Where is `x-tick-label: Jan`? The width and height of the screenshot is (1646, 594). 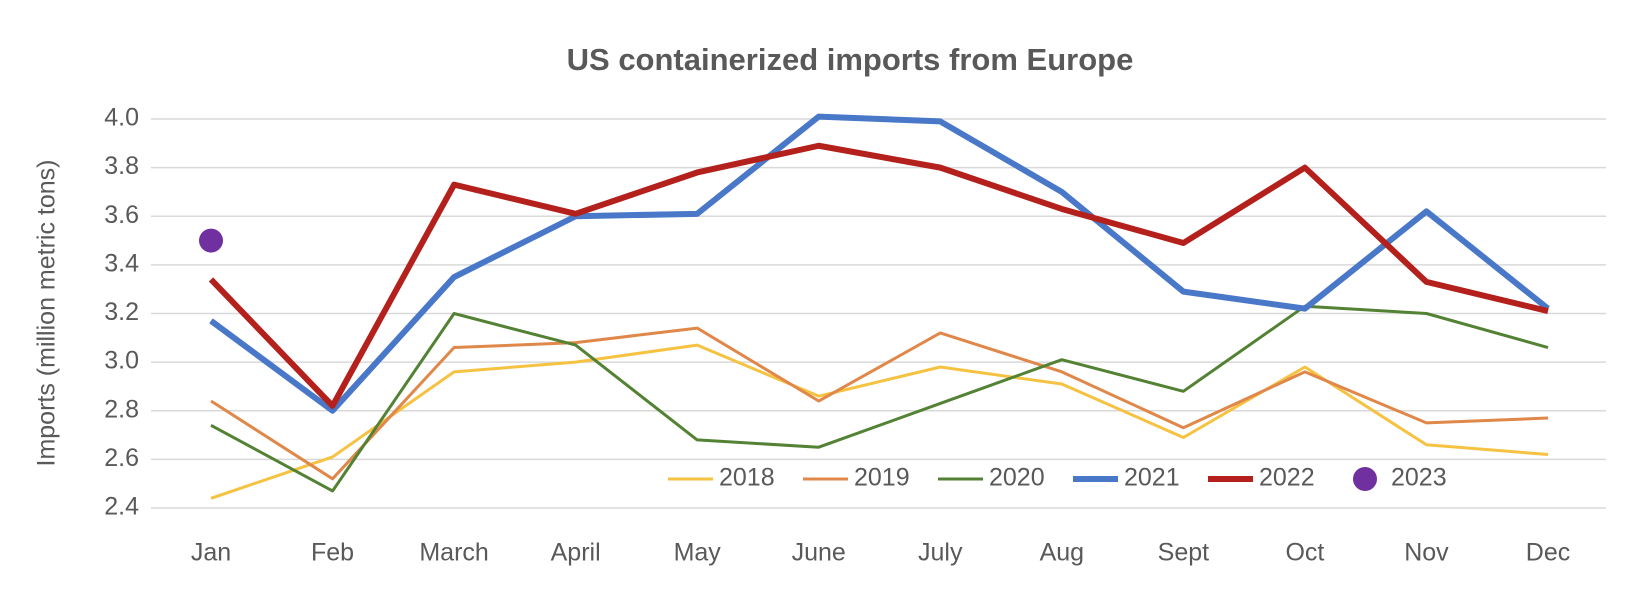 x-tick-label: Jan is located at coordinates (211, 553).